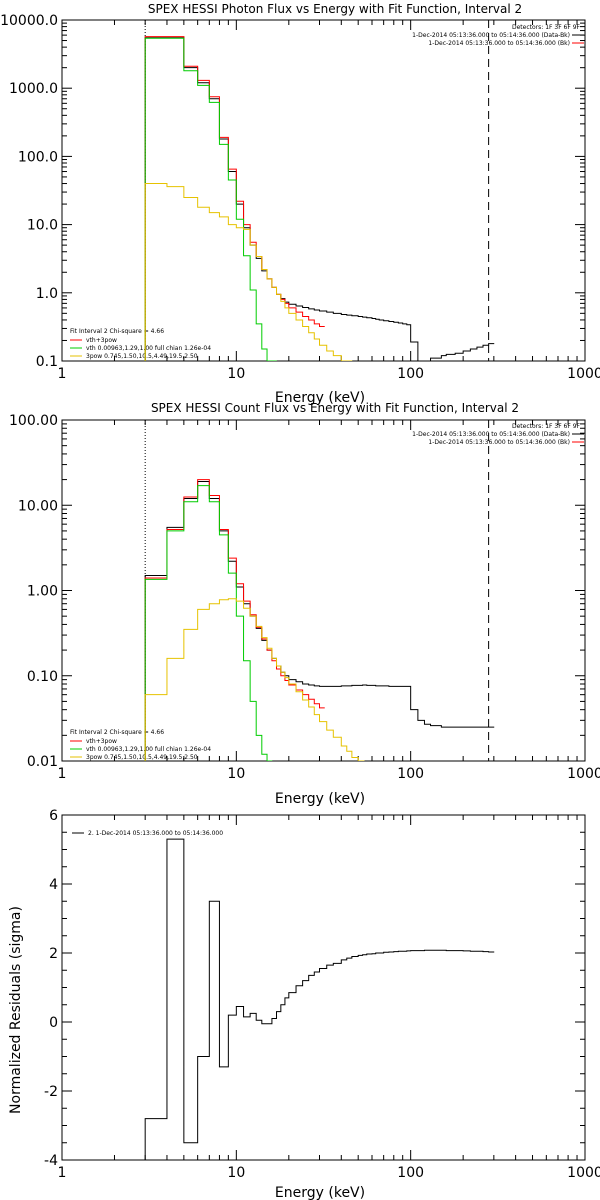  Describe the element at coordinates (320, 398) in the screenshot. I see `photon-flux-xlabel: Energy (keV)` at that location.